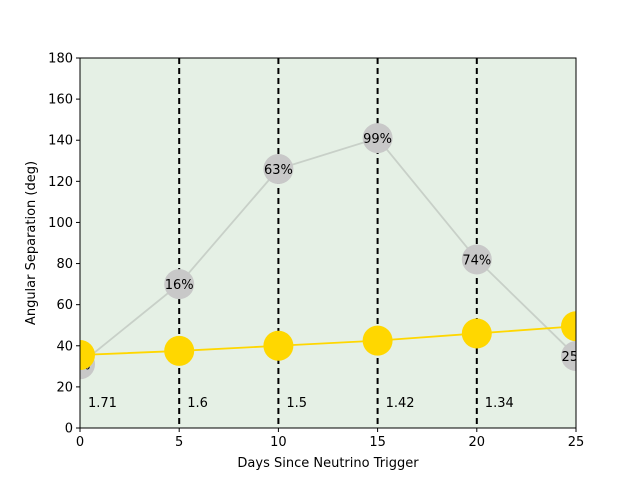 This screenshot has height=480, width=640. Describe the element at coordinates (197, 403) in the screenshot. I see `annotation-1: 1.6` at that location.